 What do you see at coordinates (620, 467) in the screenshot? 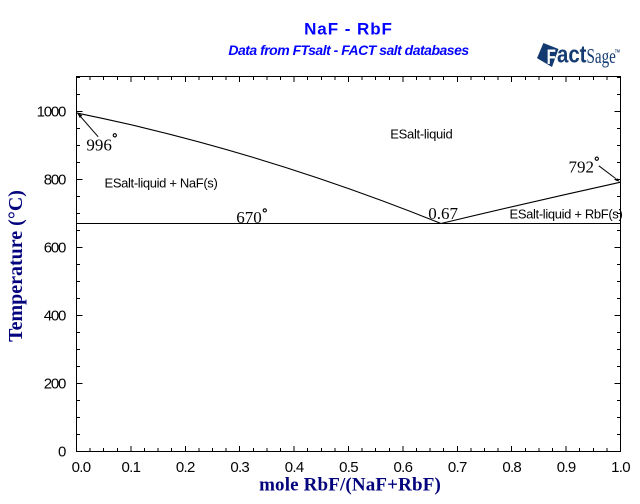
I see `svg-text: 1.0` at bounding box center [620, 467].